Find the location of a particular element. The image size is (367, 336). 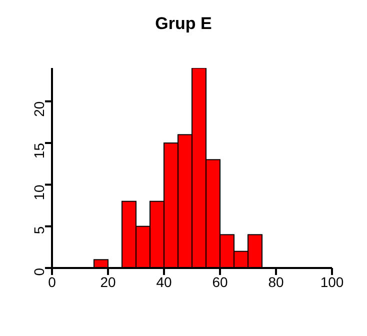

x-tick-label: 80 is located at coordinates (276, 282).